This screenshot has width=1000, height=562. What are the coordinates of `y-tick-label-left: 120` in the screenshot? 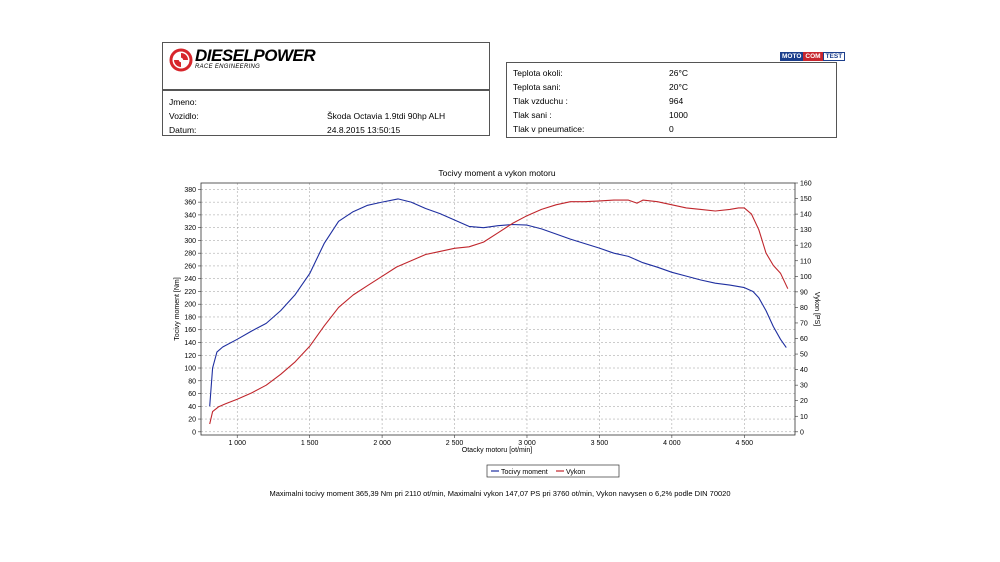 It's located at (190, 356).